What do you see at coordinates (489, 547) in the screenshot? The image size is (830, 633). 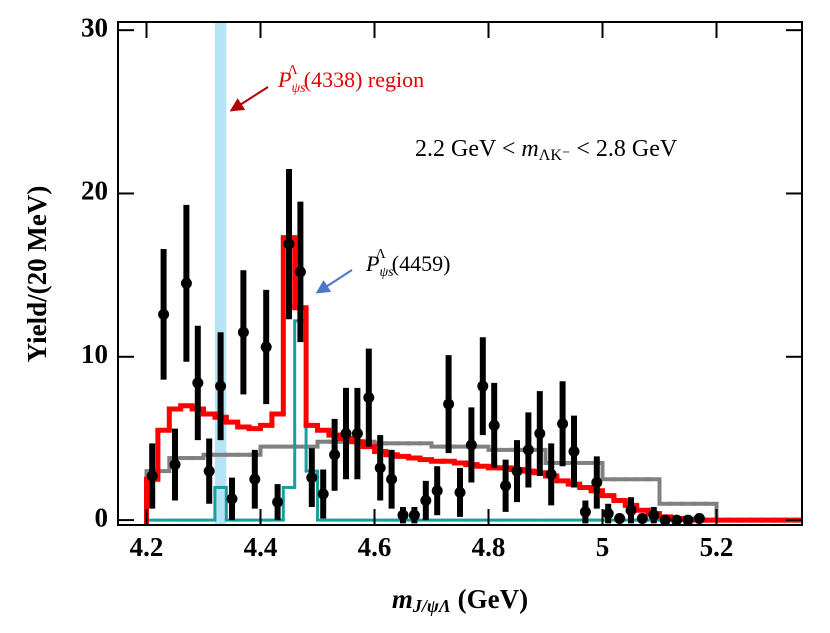 I see `x-tick-label: 4.8` at bounding box center [489, 547].